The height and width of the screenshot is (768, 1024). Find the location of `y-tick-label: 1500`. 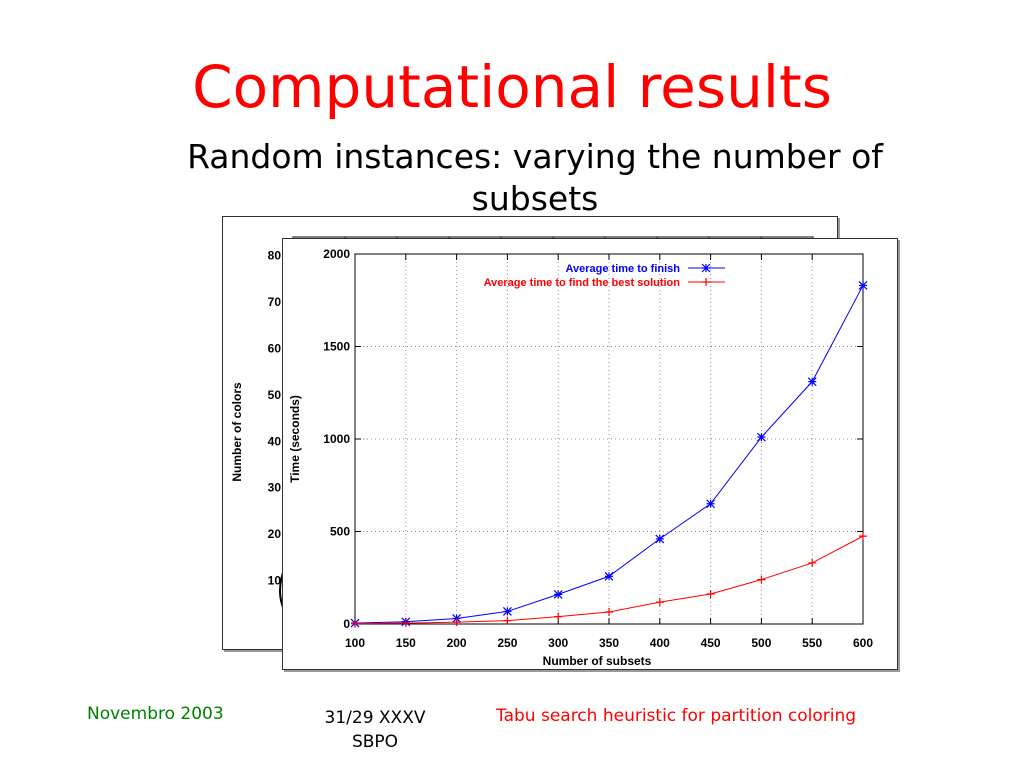

y-tick-label: 1500 is located at coordinates (336, 347).